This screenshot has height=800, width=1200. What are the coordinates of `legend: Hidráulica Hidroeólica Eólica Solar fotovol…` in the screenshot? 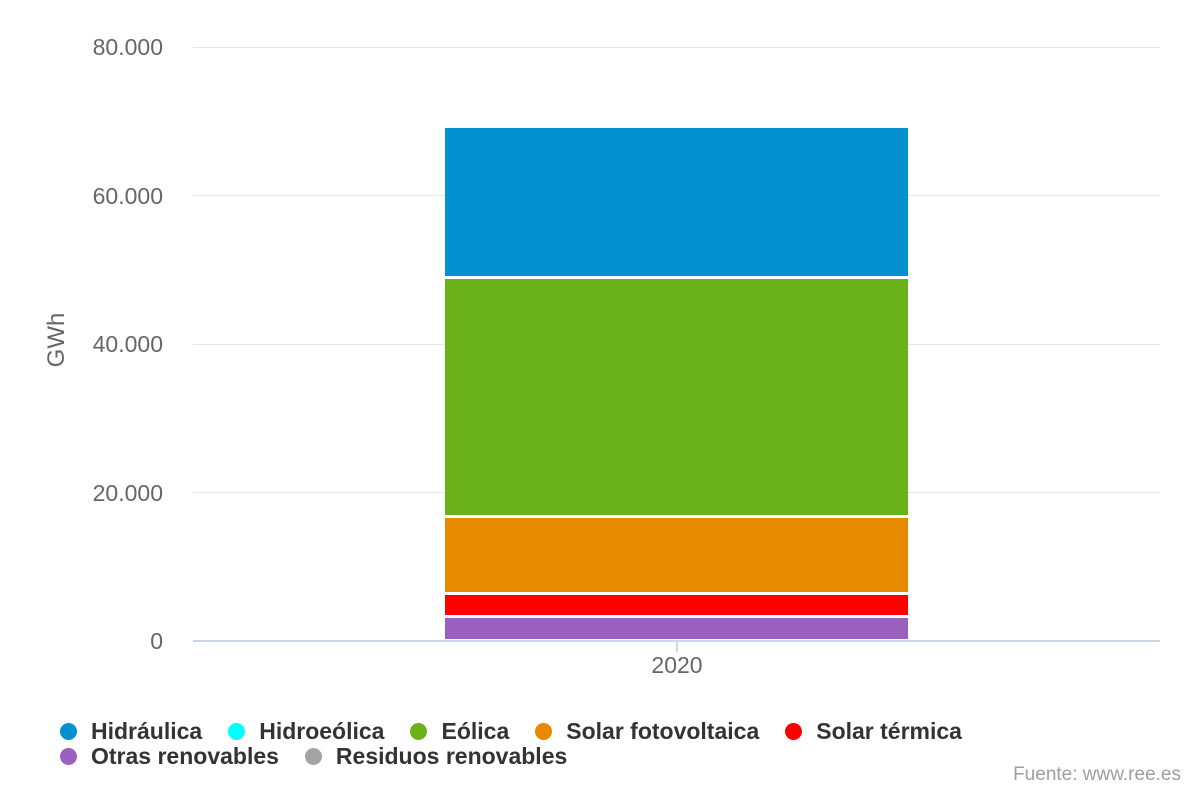 It's located at (625, 743).